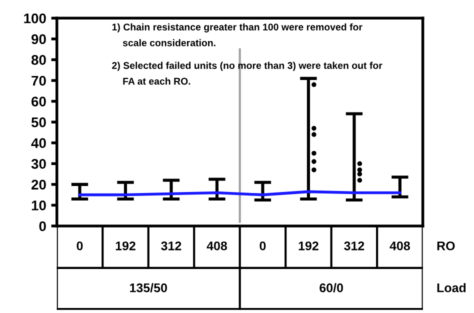 Image resolution: width=474 pixels, height=313 pixels. I want to click on y-tick-label: 20, so click(39, 185).